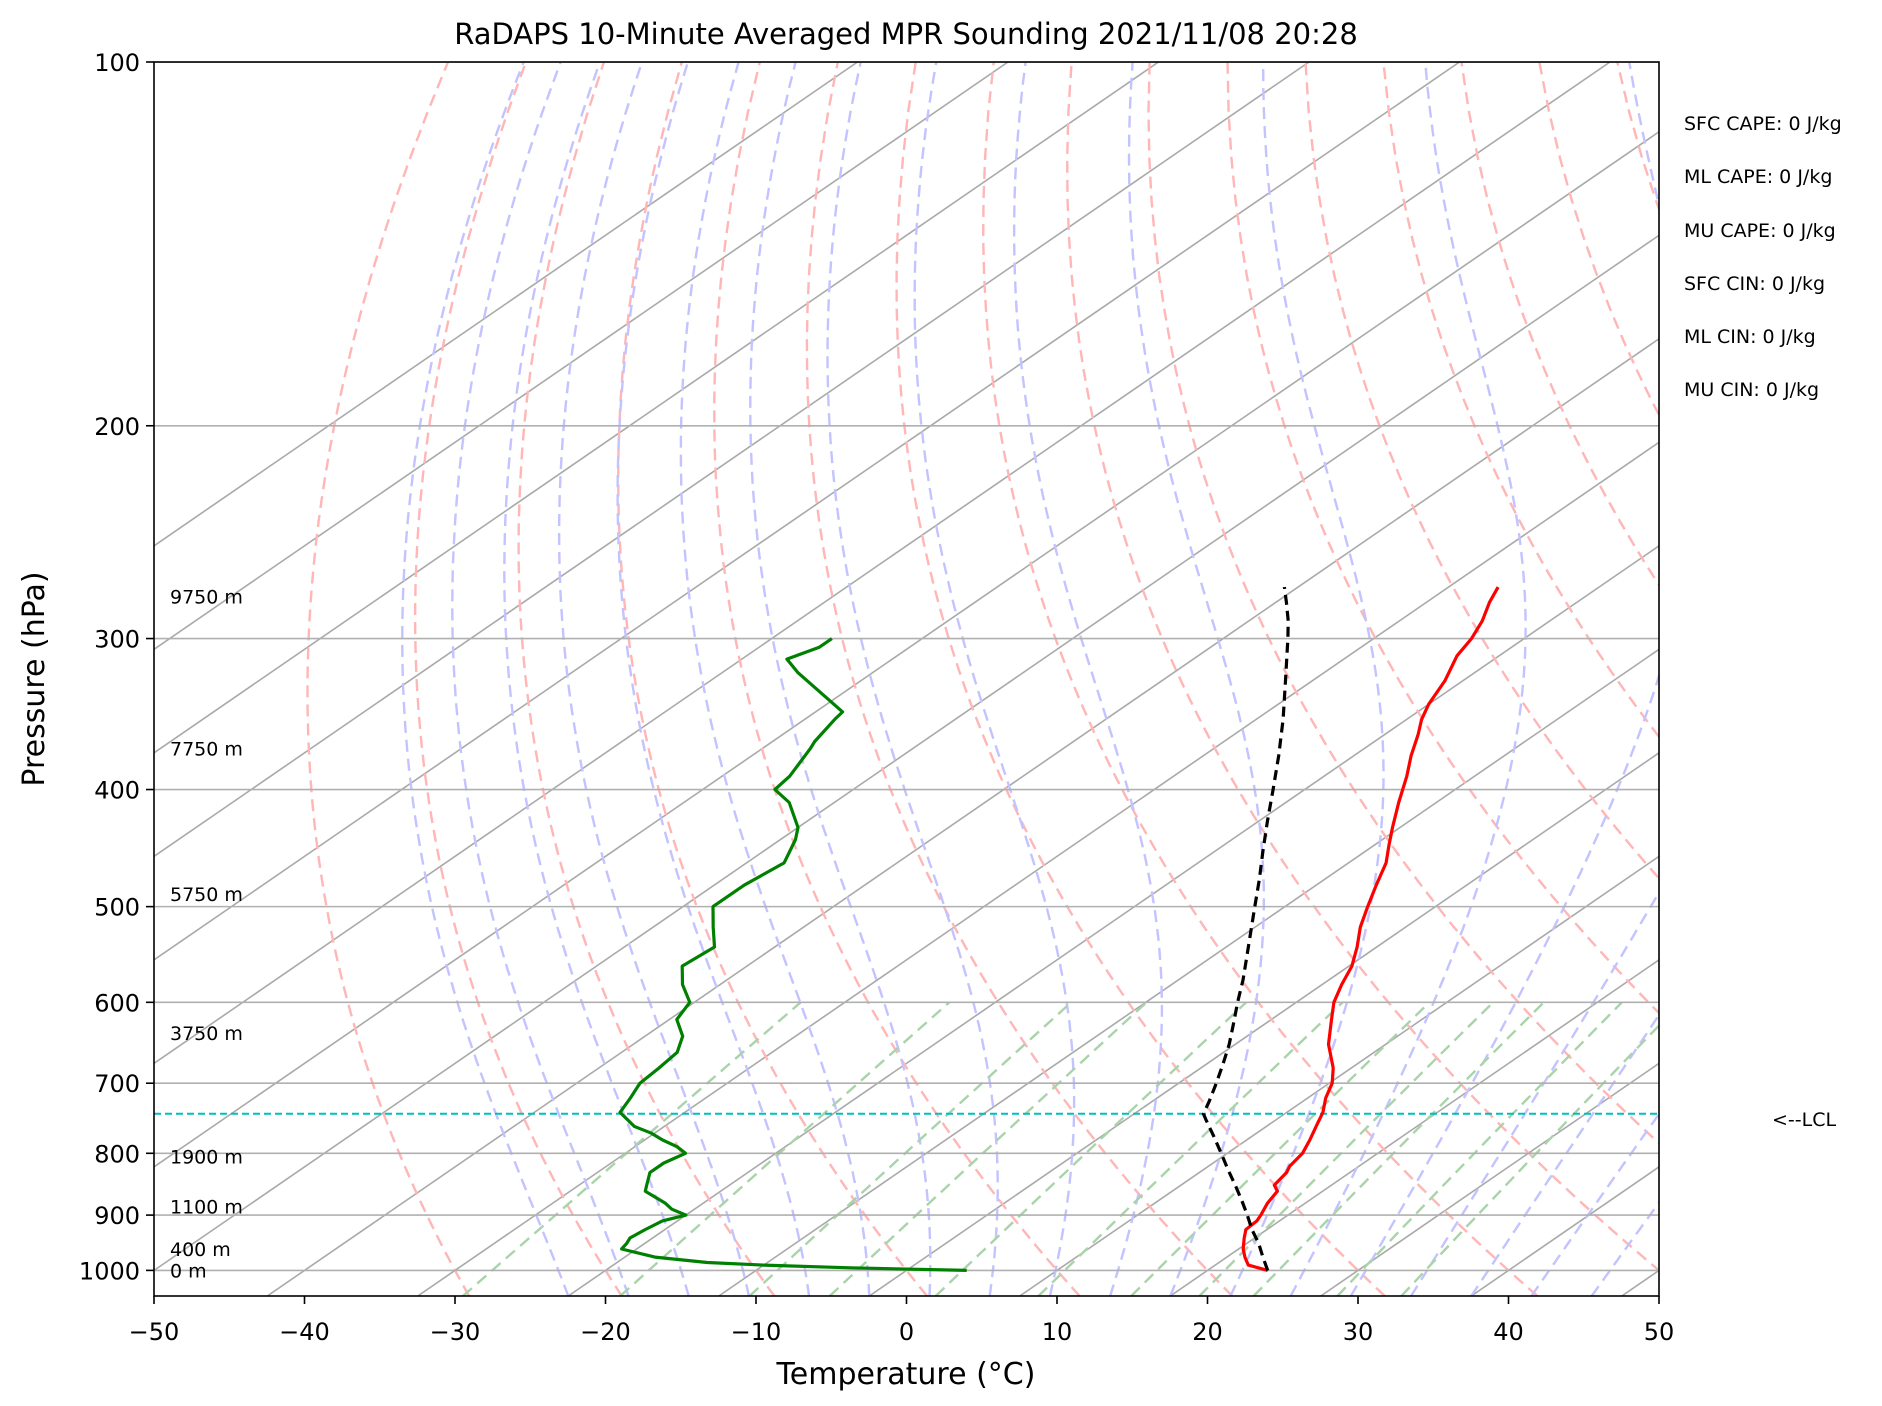 The image size is (1882, 1406). I want to click on y-tick-label: 400, so click(117, 791).